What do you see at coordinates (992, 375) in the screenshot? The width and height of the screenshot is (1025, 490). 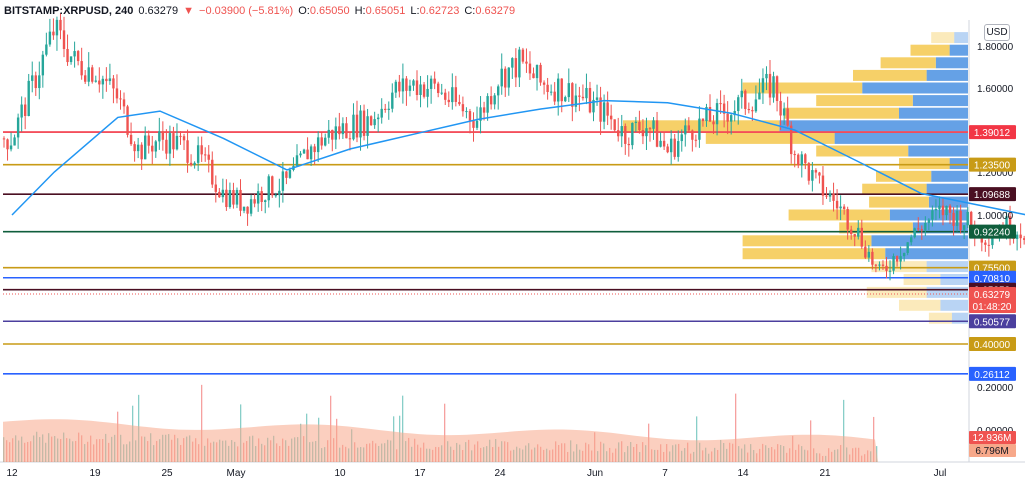 I see `price-level-tag-label: 0.26112` at bounding box center [992, 375].